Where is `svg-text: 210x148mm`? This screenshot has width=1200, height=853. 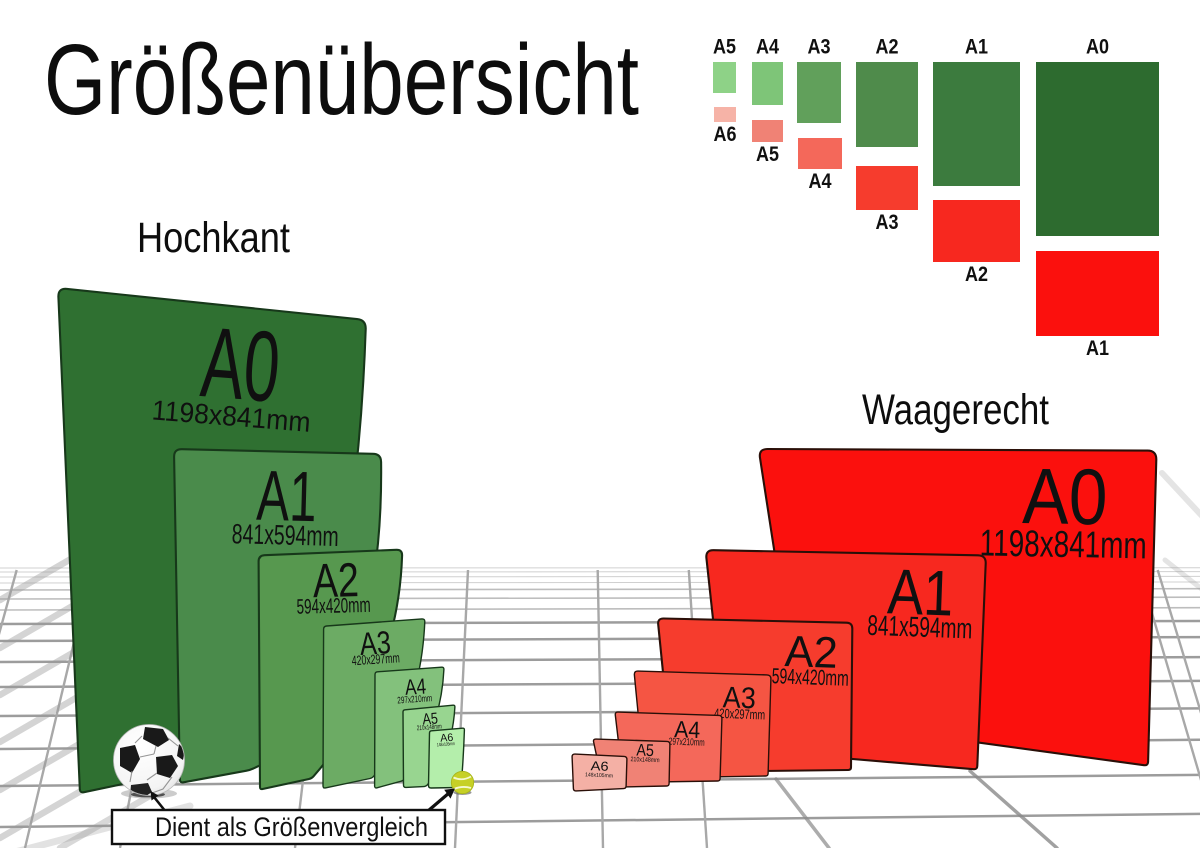
svg-text: 210x148mm is located at coordinates (644, 760).